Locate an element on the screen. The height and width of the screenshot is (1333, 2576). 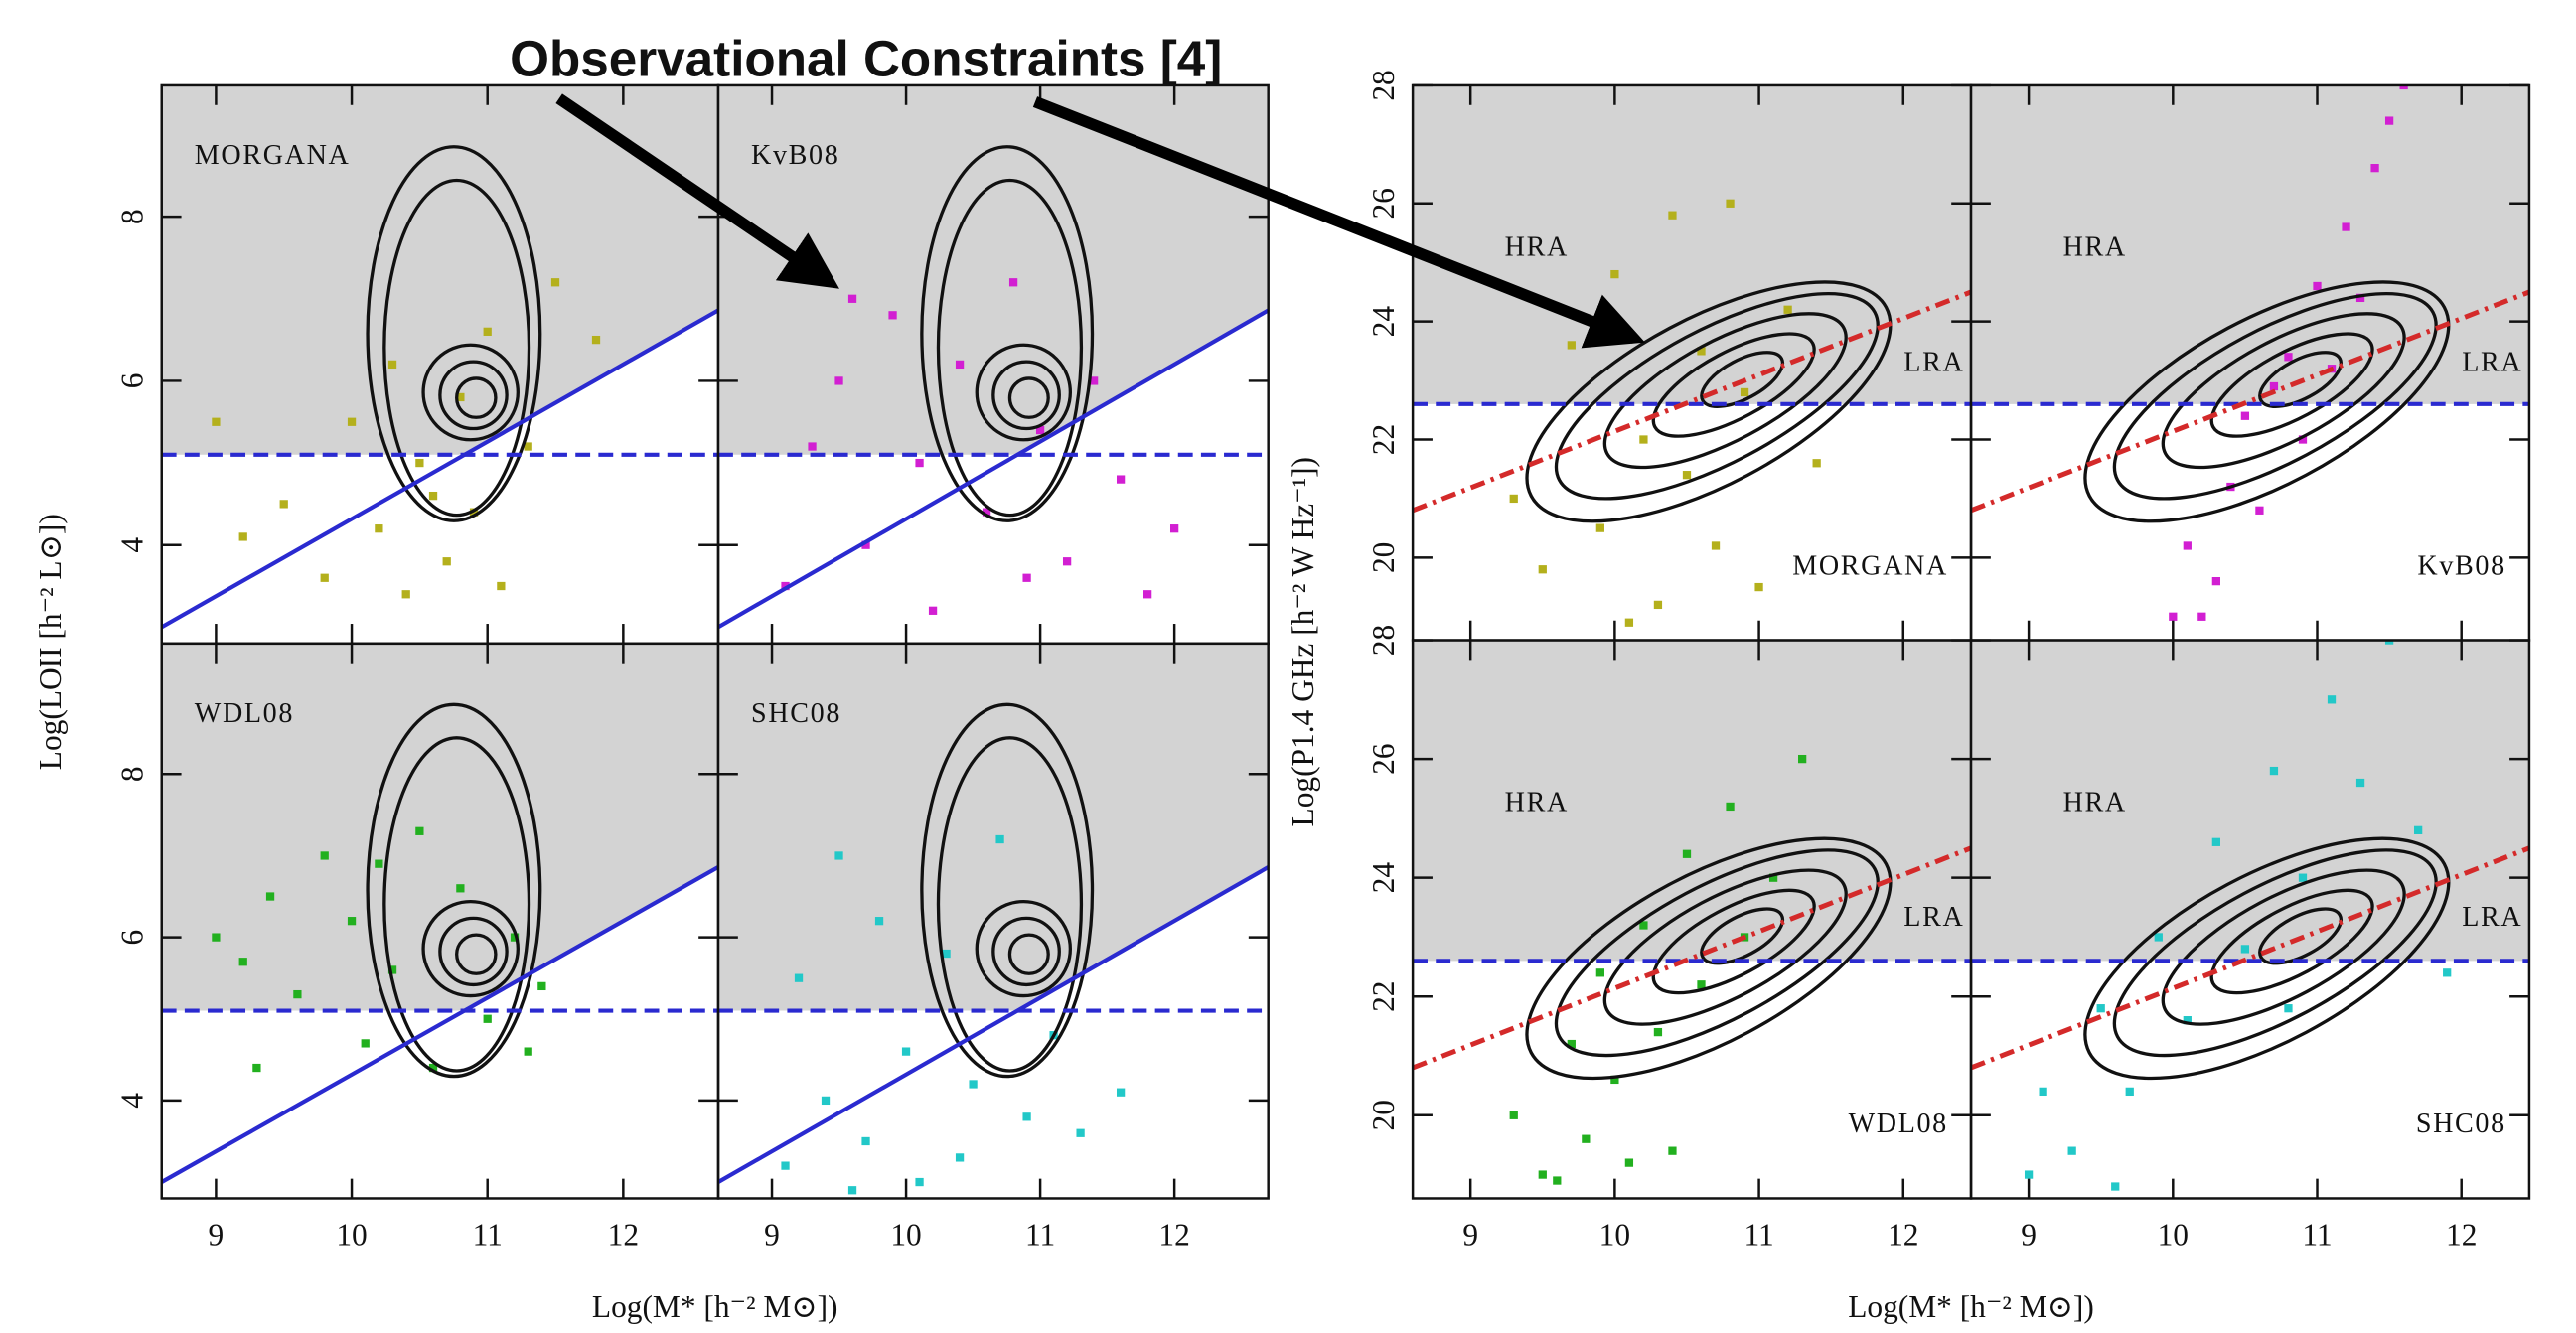
panel-frame is located at coordinates (2250, 919).